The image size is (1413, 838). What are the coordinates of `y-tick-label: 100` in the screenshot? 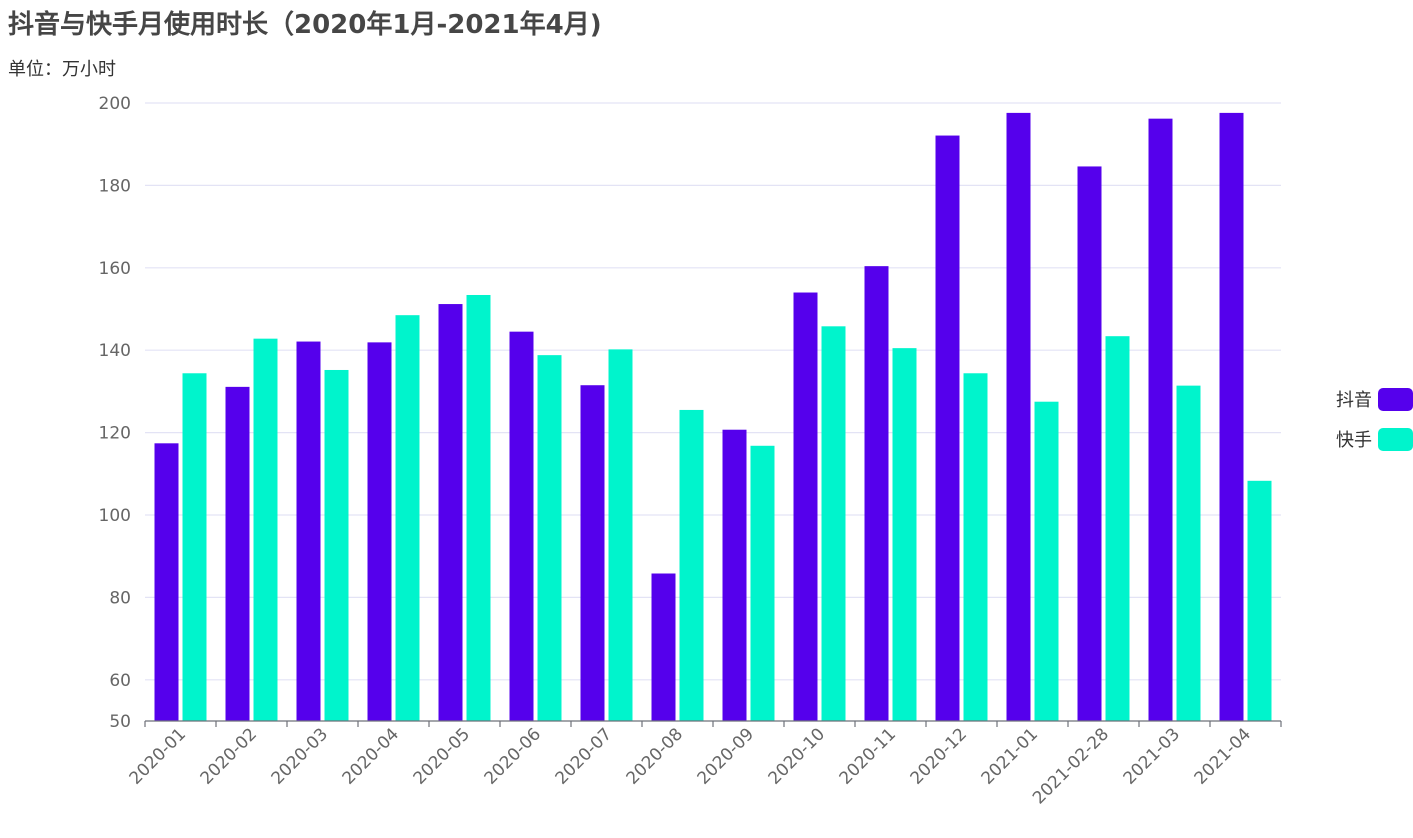 It's located at (115, 516).